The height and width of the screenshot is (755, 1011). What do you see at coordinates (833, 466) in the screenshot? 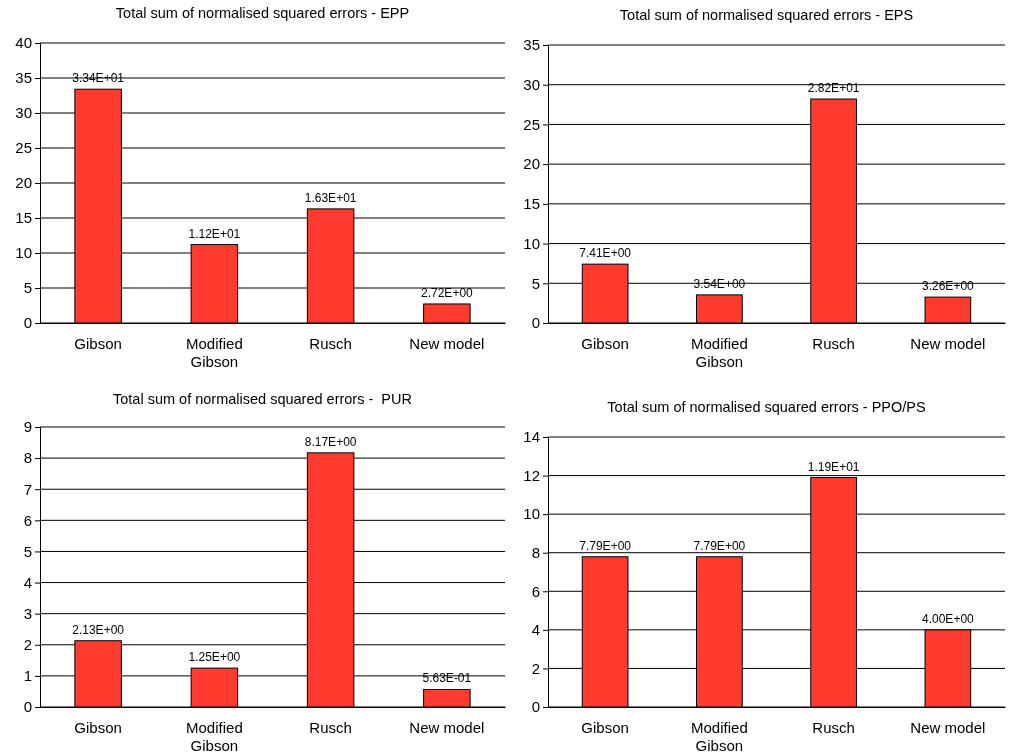
I see `data-label: 1.19E+01` at bounding box center [833, 466].